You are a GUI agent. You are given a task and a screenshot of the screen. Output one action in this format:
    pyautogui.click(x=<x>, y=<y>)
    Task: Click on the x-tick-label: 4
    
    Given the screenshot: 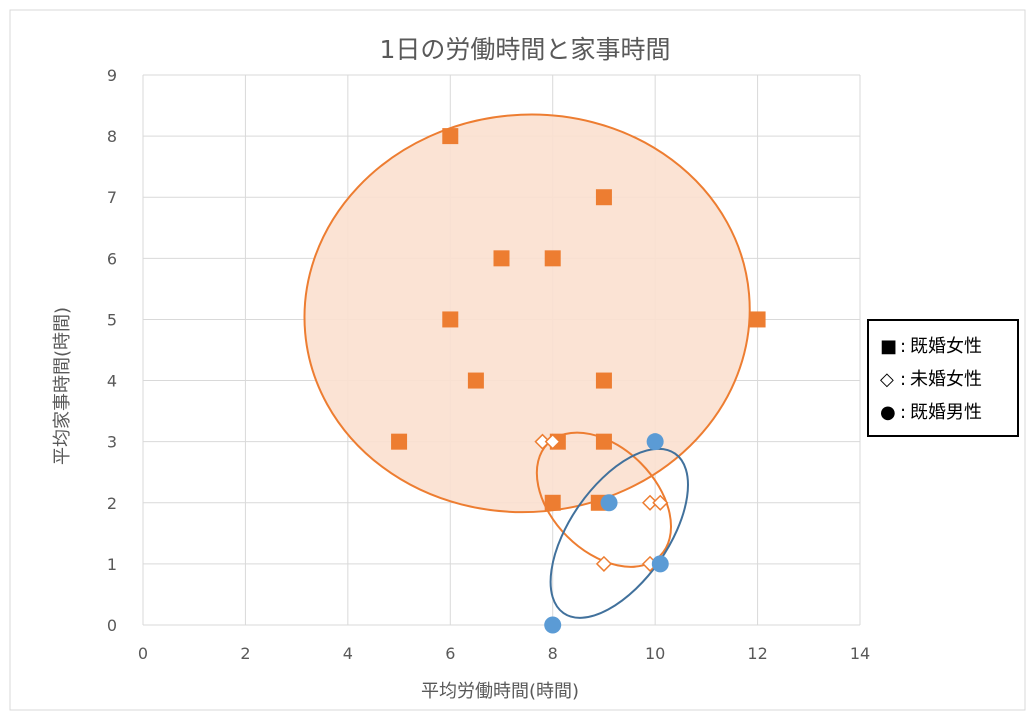 What is the action you would take?
    pyautogui.click(x=348, y=653)
    